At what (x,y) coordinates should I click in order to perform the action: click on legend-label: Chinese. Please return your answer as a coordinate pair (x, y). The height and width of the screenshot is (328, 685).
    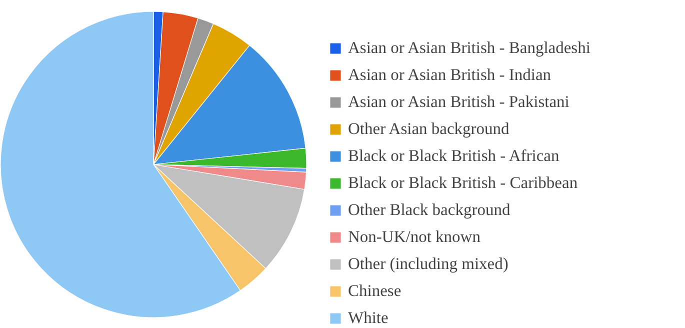
    Looking at the image, I should click on (375, 291).